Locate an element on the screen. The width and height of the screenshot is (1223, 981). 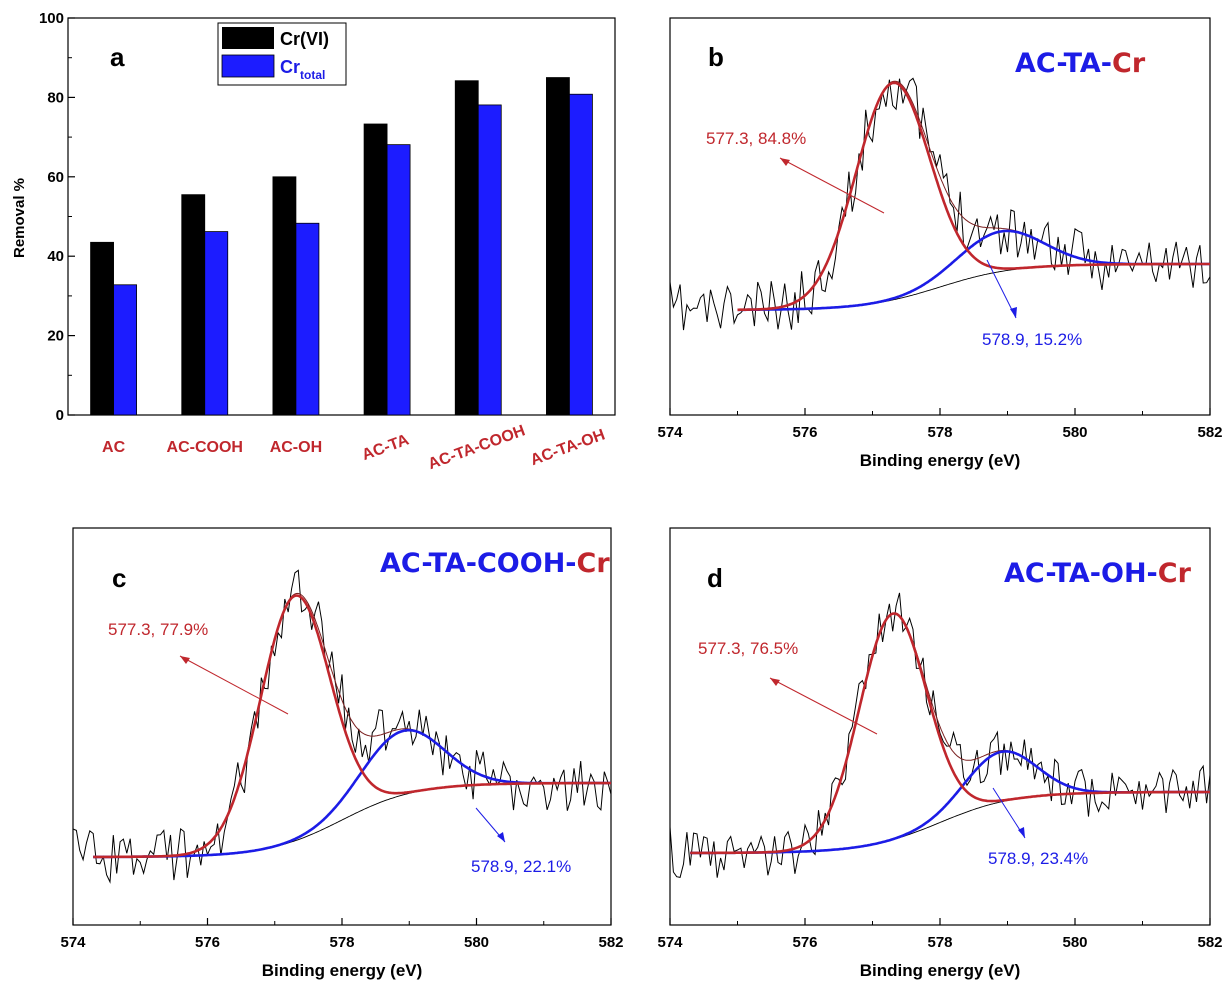
y-axis-label: Removal % is located at coordinates (19, 218).